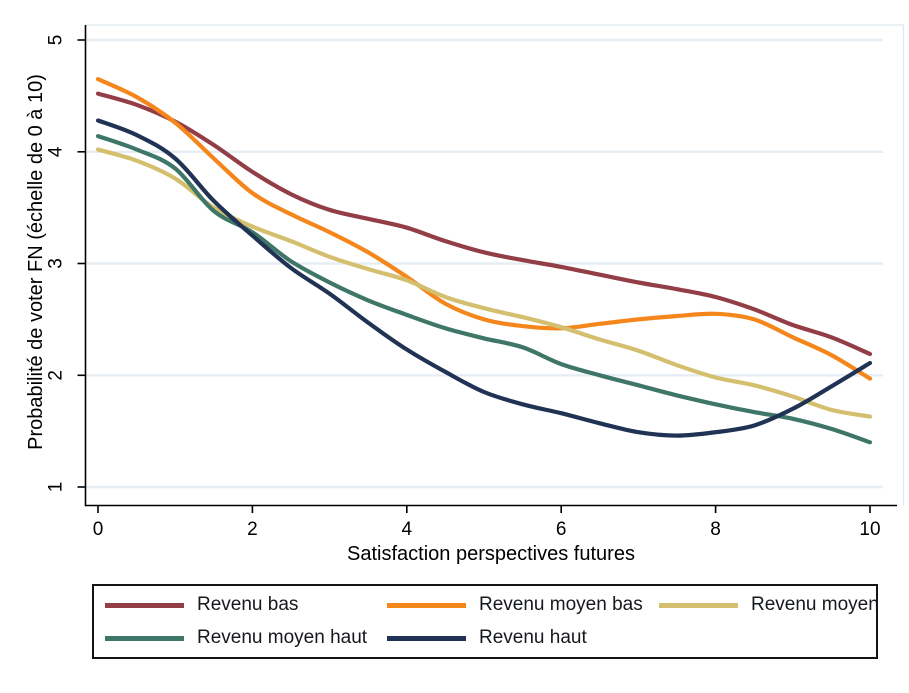 This screenshot has width=909, height=693. Describe the element at coordinates (869, 529) in the screenshot. I see `x-tick-label-10: 10` at that location.